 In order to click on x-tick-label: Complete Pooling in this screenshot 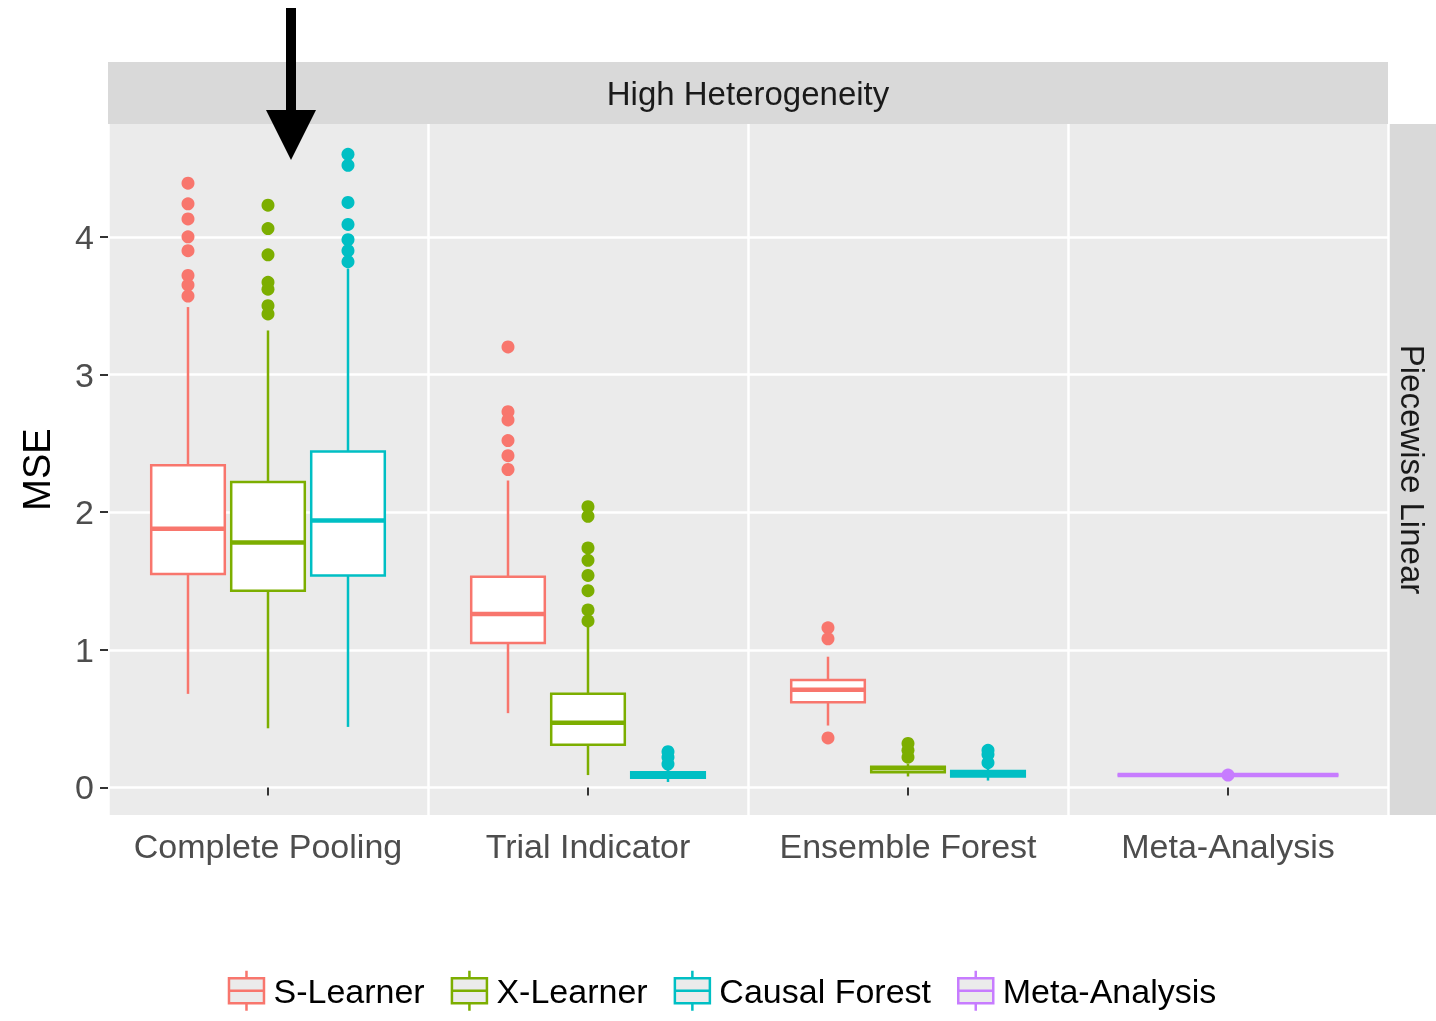, I will do `click(268, 846)`.